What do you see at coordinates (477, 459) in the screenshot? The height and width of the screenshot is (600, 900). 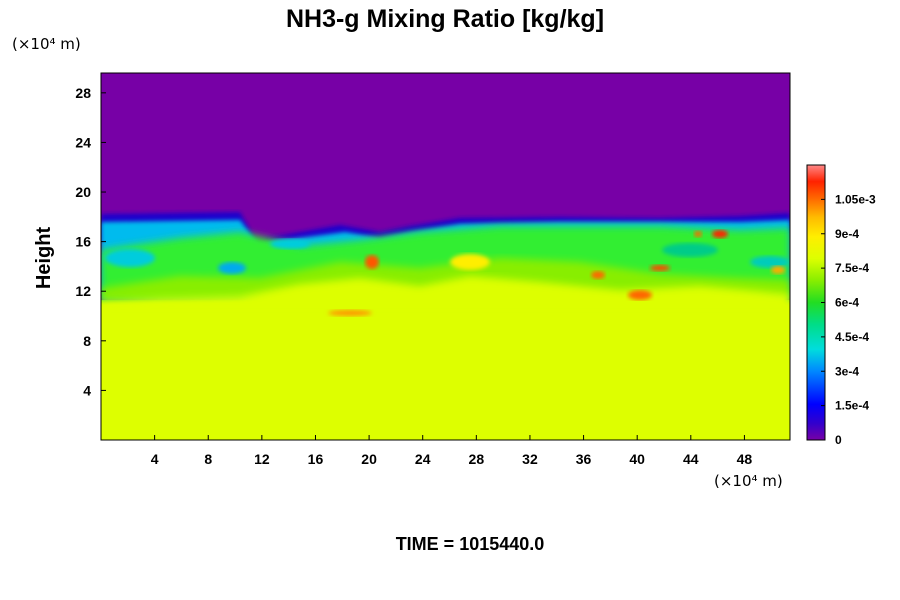 I see `x-tick-label: 28` at bounding box center [477, 459].